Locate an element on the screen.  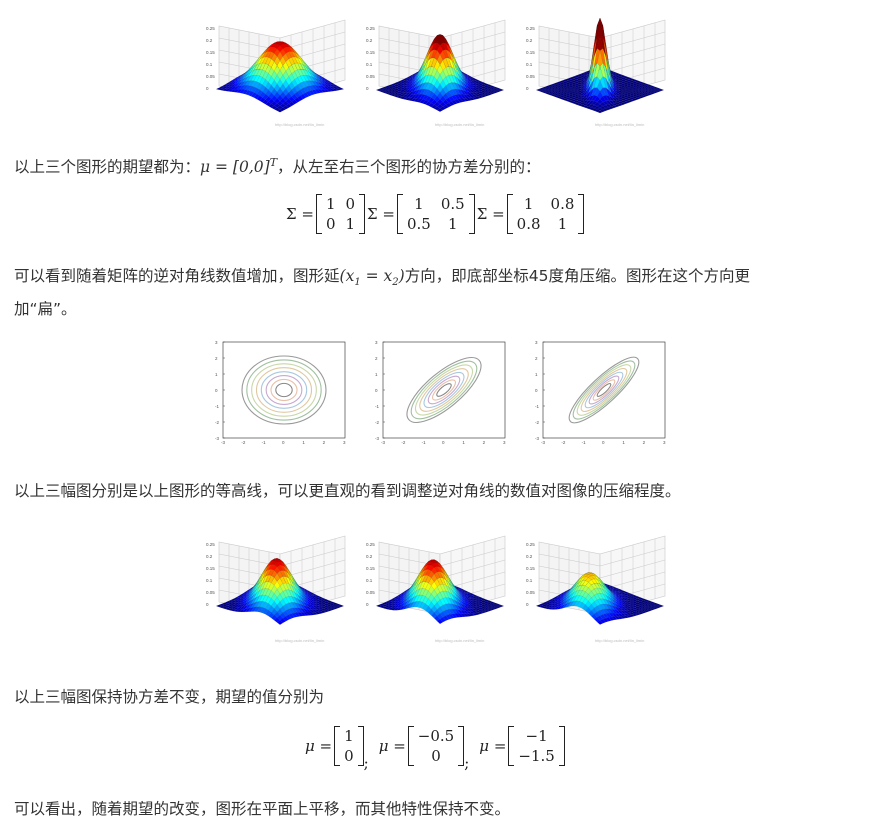
expr-sub2: 2 is located at coordinates (395, 283).